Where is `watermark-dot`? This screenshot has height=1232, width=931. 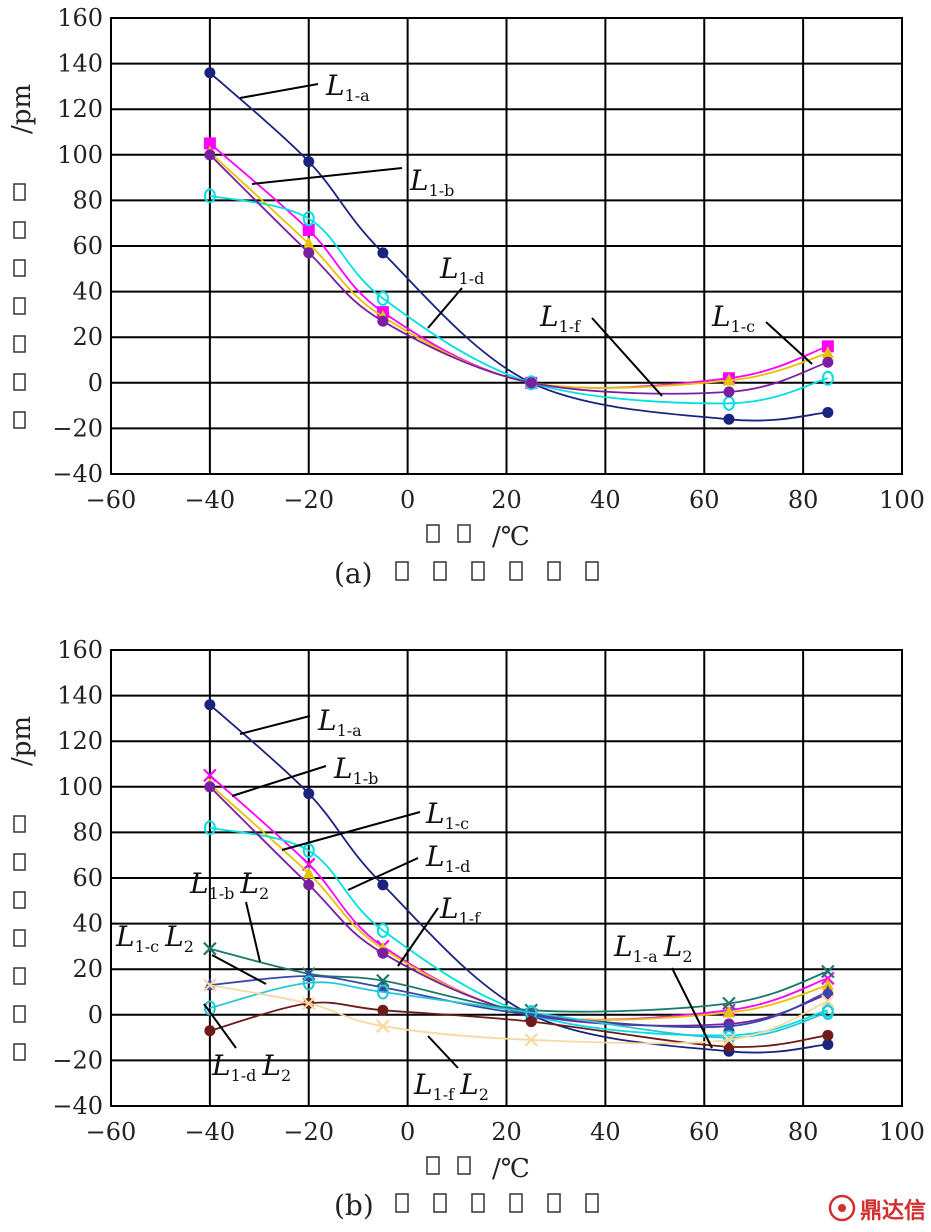 watermark-dot is located at coordinates (842, 1208).